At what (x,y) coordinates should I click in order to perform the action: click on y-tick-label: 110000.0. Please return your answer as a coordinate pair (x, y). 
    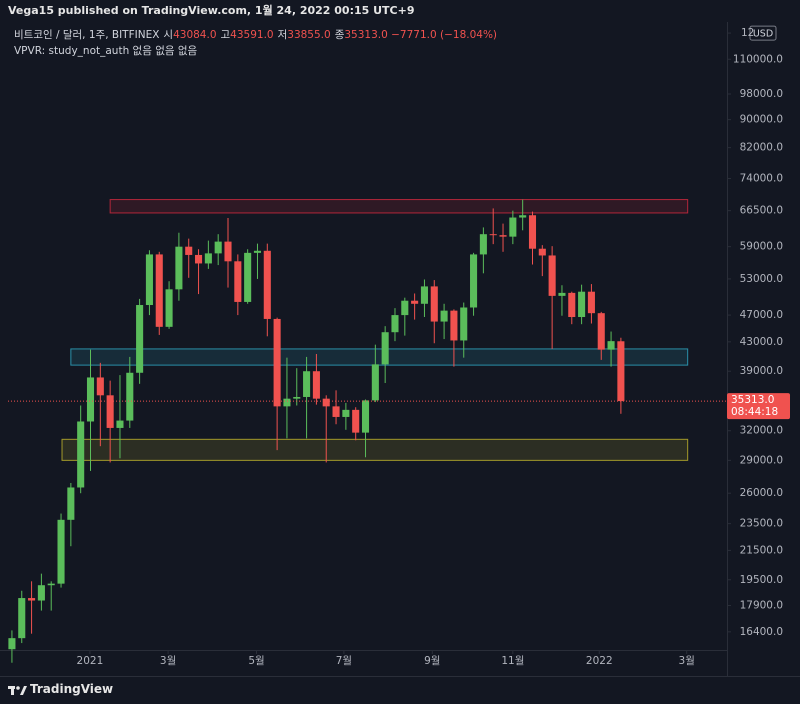
    Looking at the image, I should click on (758, 59).